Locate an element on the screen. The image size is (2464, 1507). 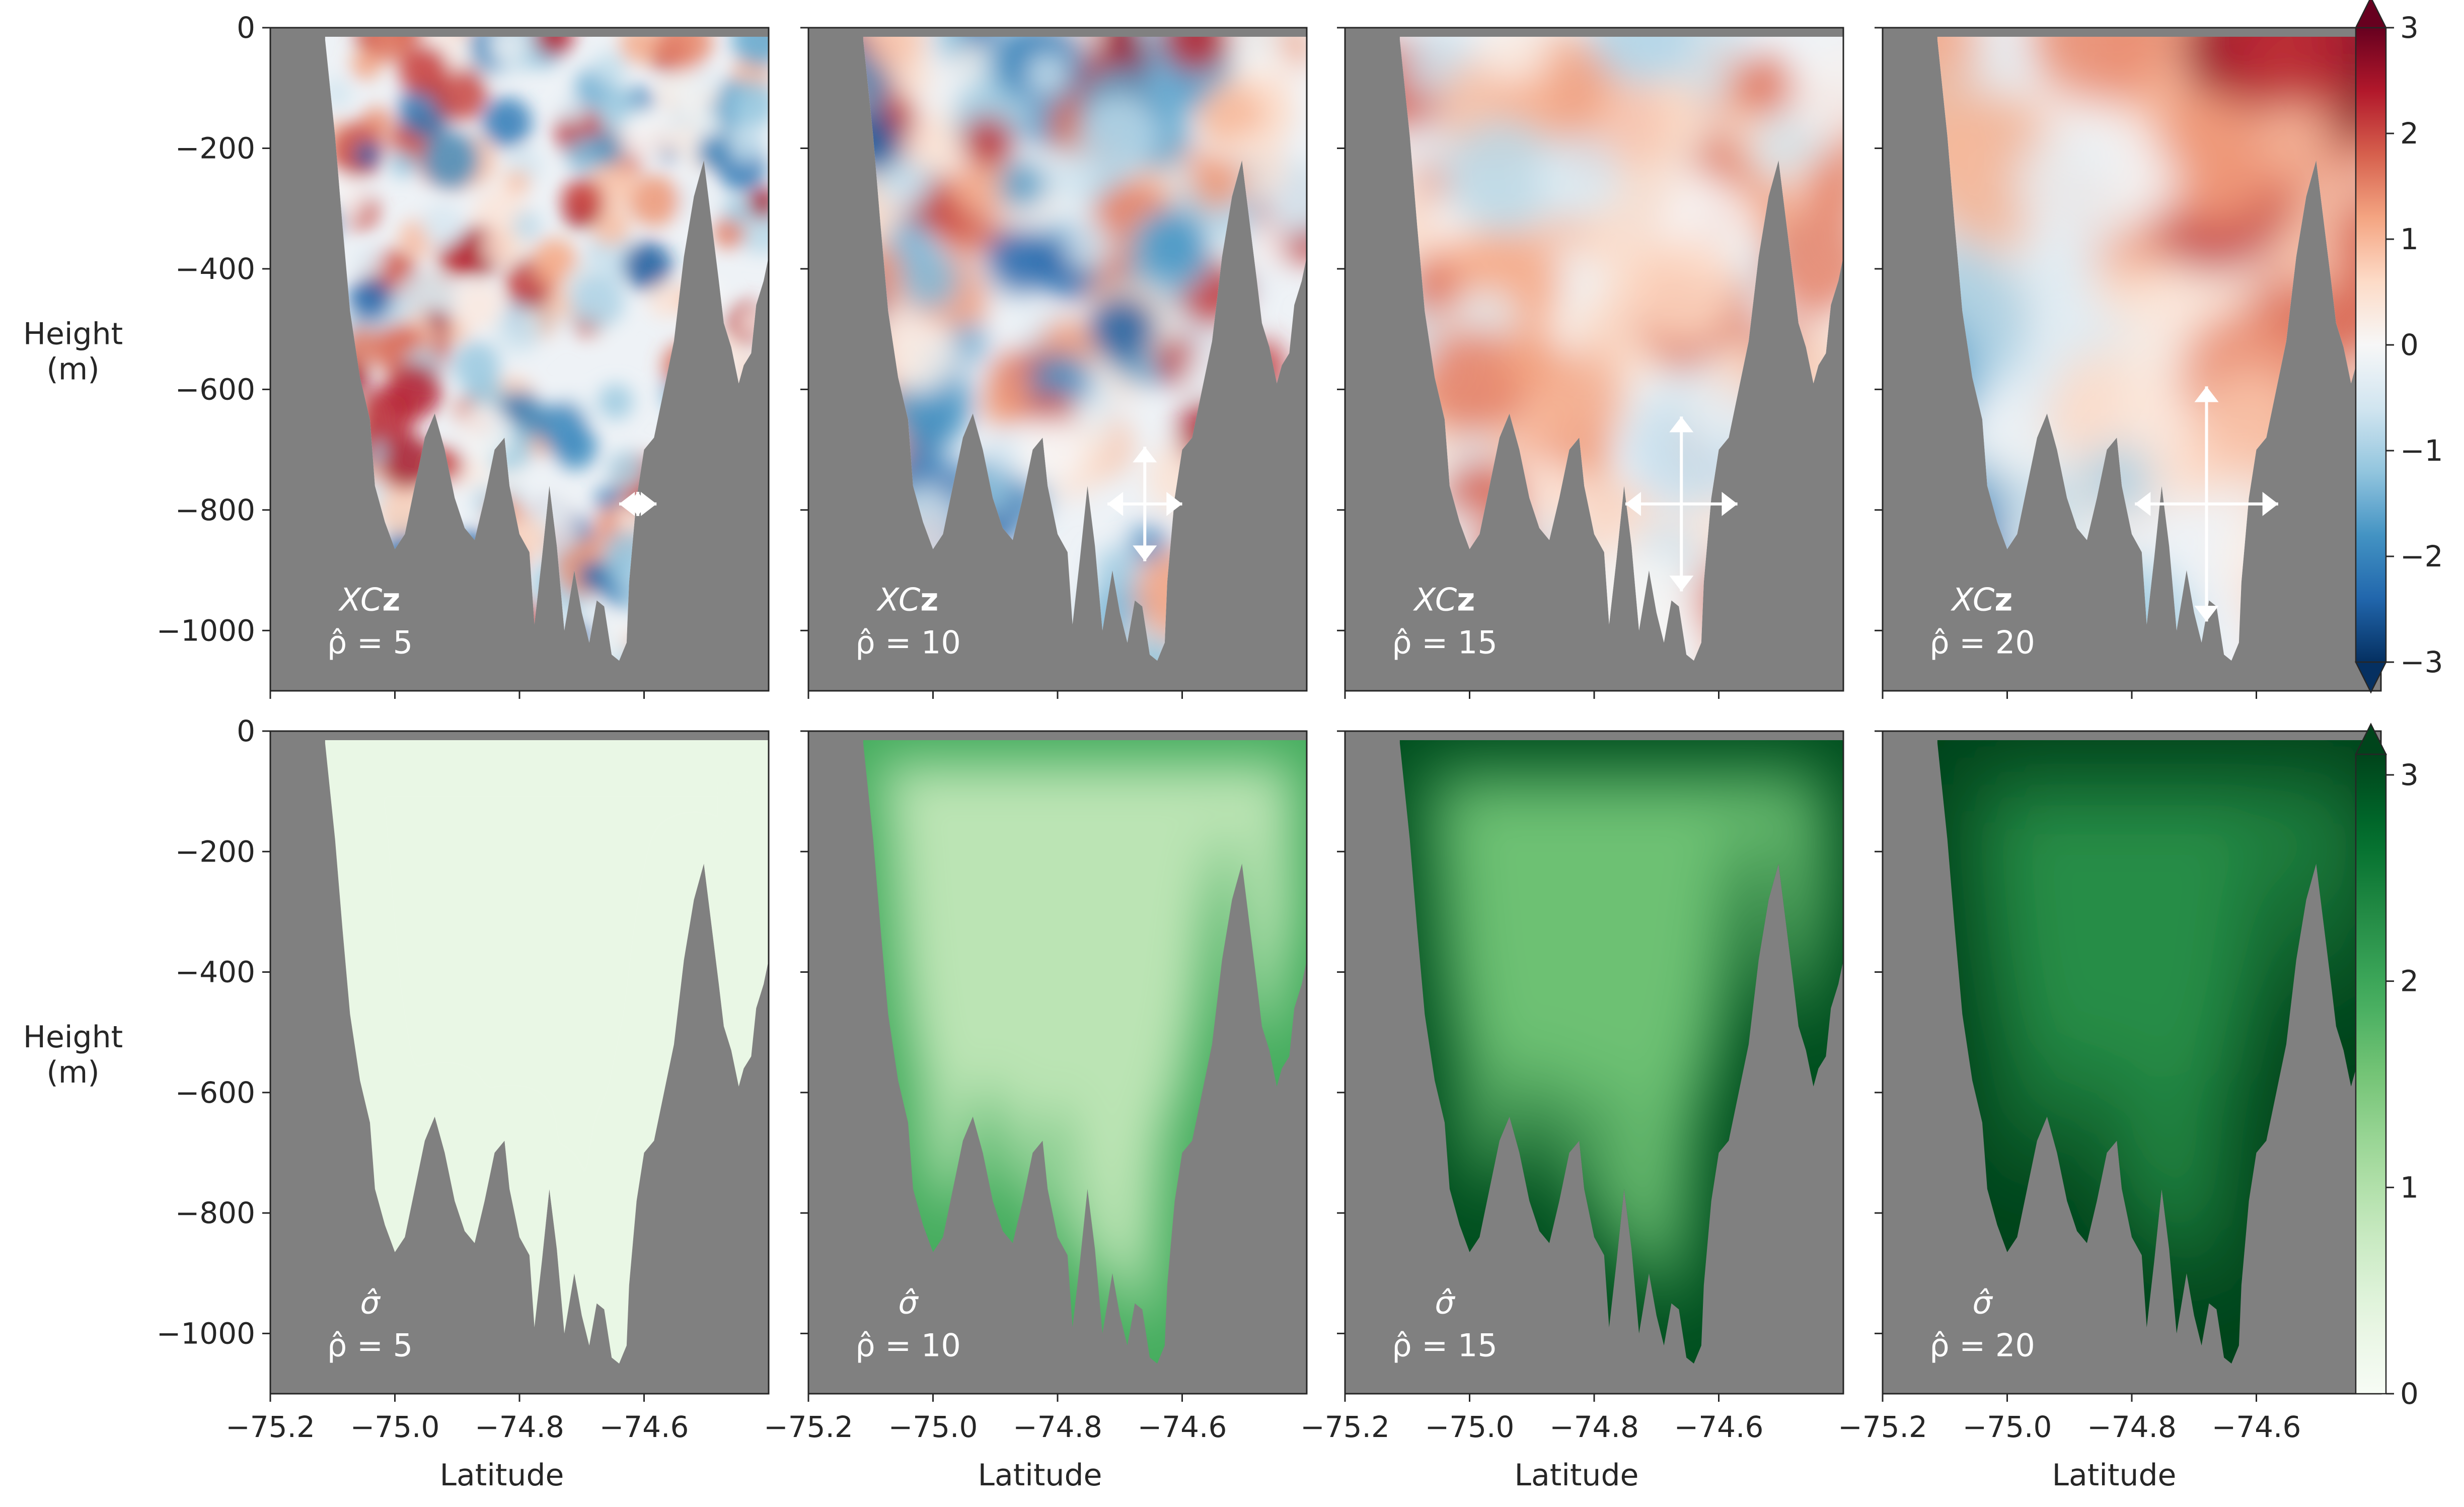
colorbar-top: 3 2 1 0 −1 −2 −3 is located at coordinates (2398, 347).